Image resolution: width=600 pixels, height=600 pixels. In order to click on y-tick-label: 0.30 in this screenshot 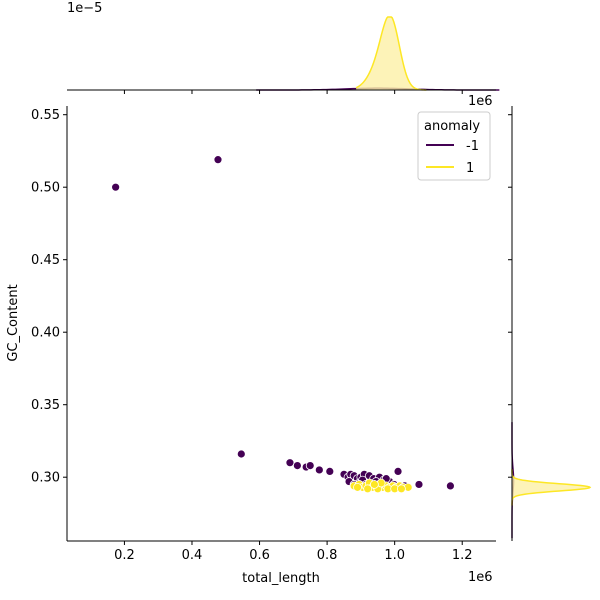, I will do `click(45, 478)`.